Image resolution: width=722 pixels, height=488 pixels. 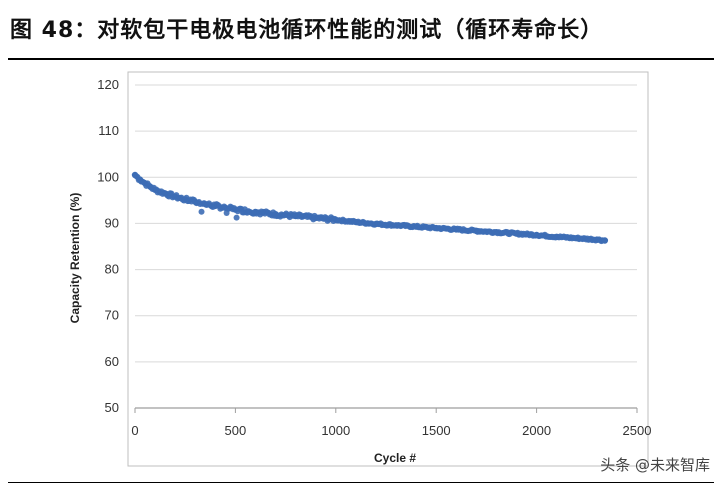 I want to click on y-tick-label: 120, so click(x=108, y=84).